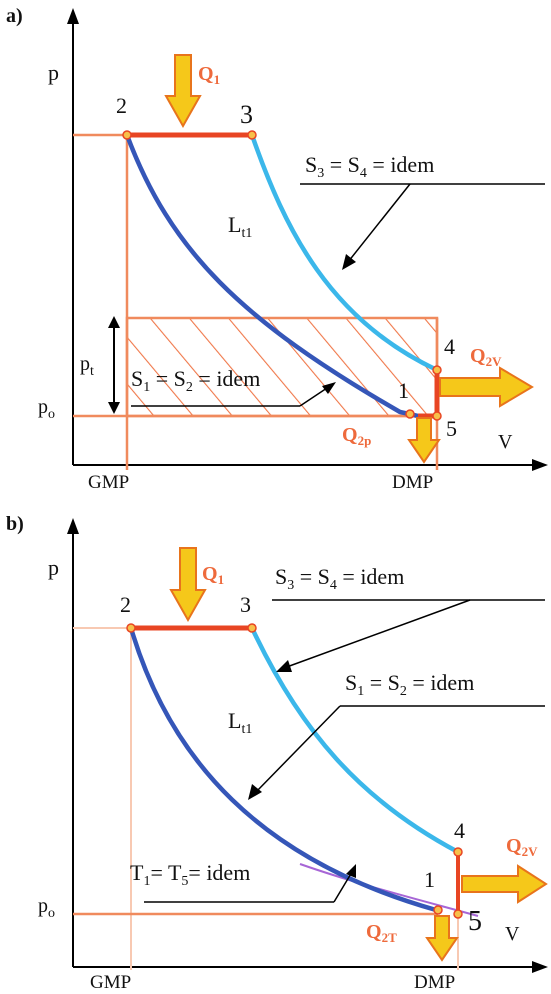  Describe the element at coordinates (15, 524) in the screenshot. I see `panel-b-tag: b)` at that location.